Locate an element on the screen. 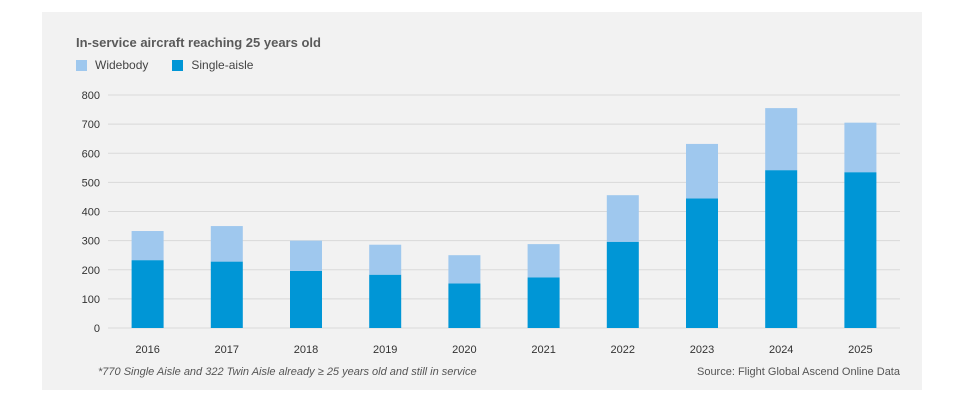  y-tick-label-500: 500 is located at coordinates (91, 183).